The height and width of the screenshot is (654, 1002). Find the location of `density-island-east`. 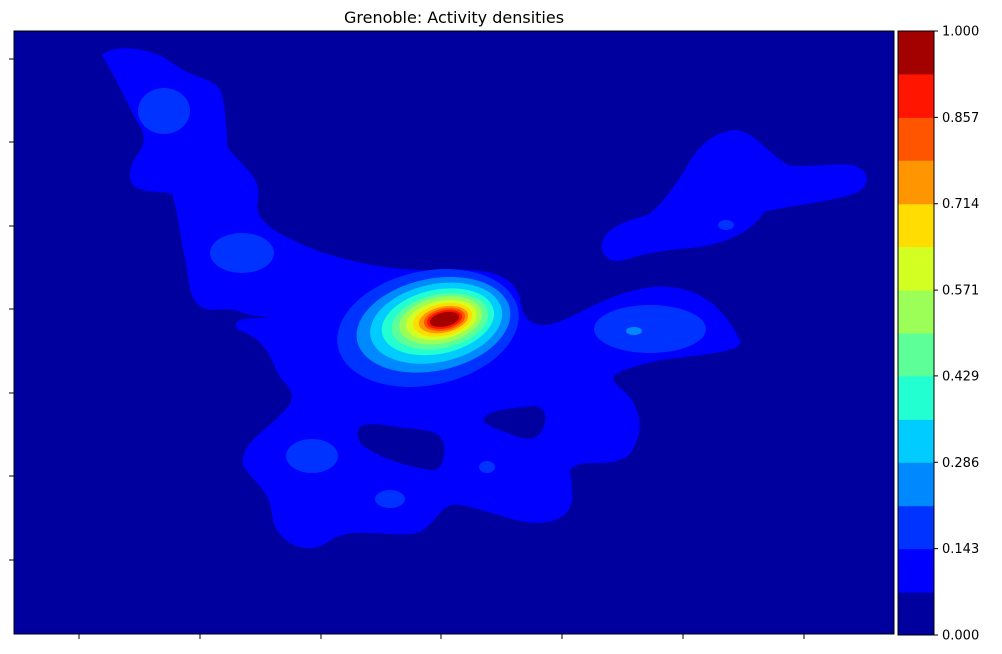

density-island-east is located at coordinates (650, 329).